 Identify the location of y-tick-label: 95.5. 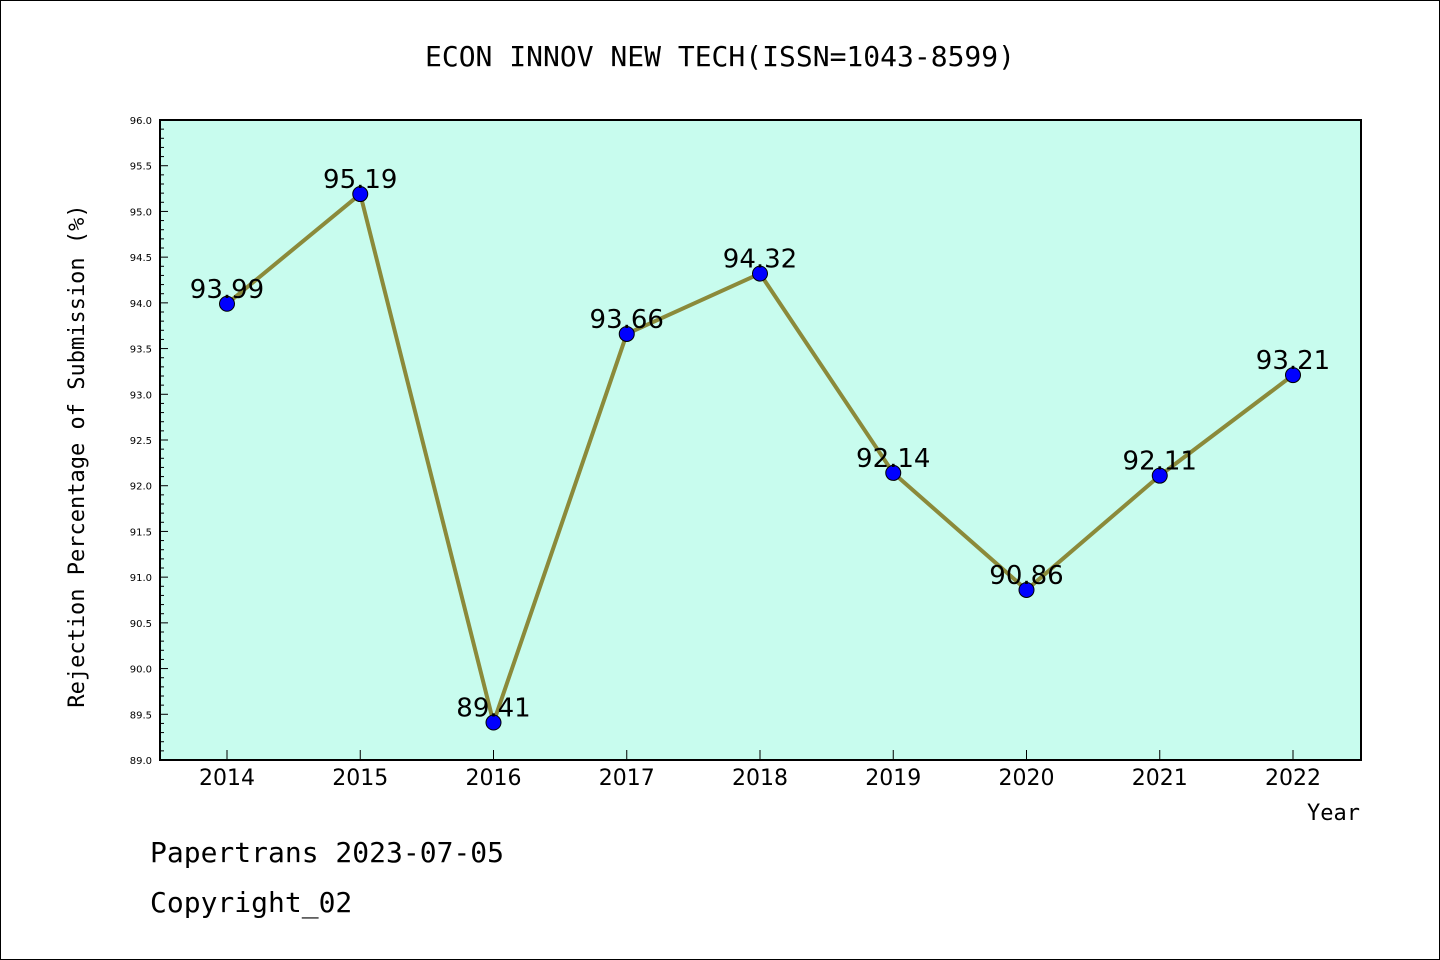
(141, 167).